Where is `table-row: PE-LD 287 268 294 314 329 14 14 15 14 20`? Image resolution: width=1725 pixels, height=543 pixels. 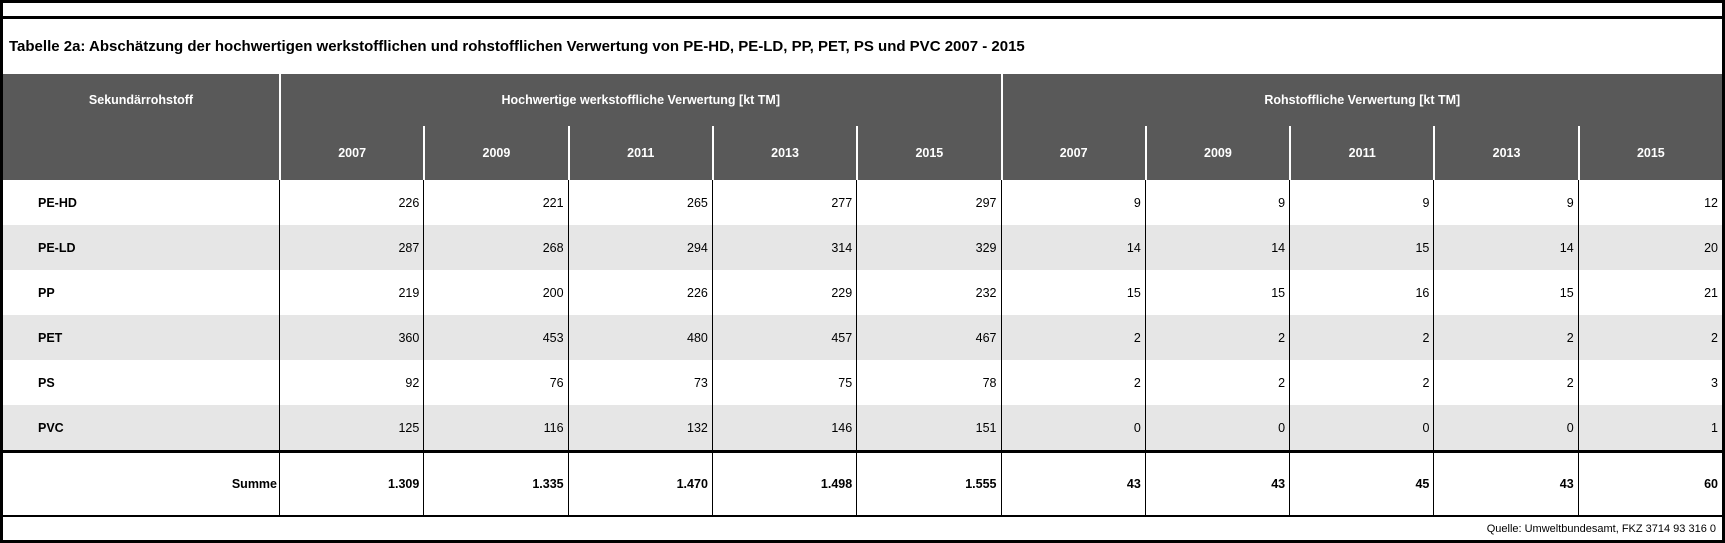 table-row: PE-LD 287 268 294 314 329 14 14 15 14 20 is located at coordinates (862, 247).